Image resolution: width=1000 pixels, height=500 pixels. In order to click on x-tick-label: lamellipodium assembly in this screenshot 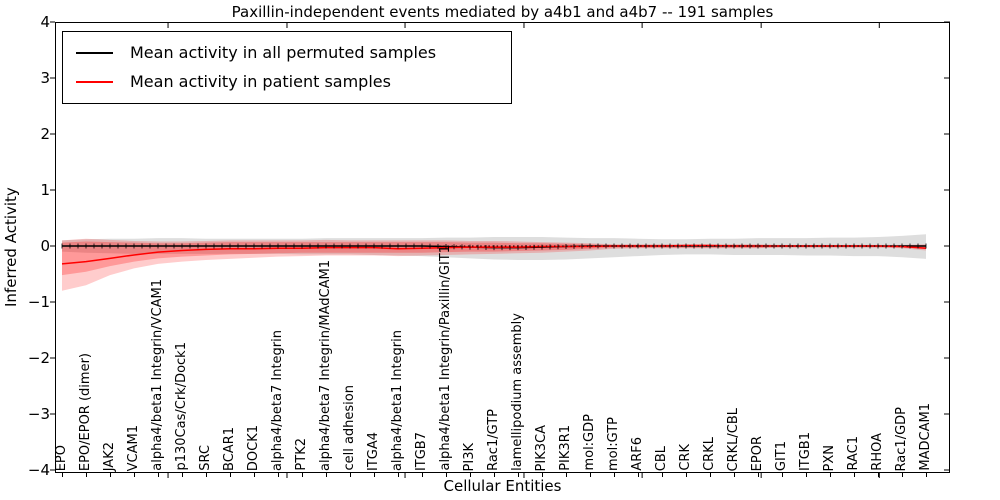, I will do `click(517, 392)`.